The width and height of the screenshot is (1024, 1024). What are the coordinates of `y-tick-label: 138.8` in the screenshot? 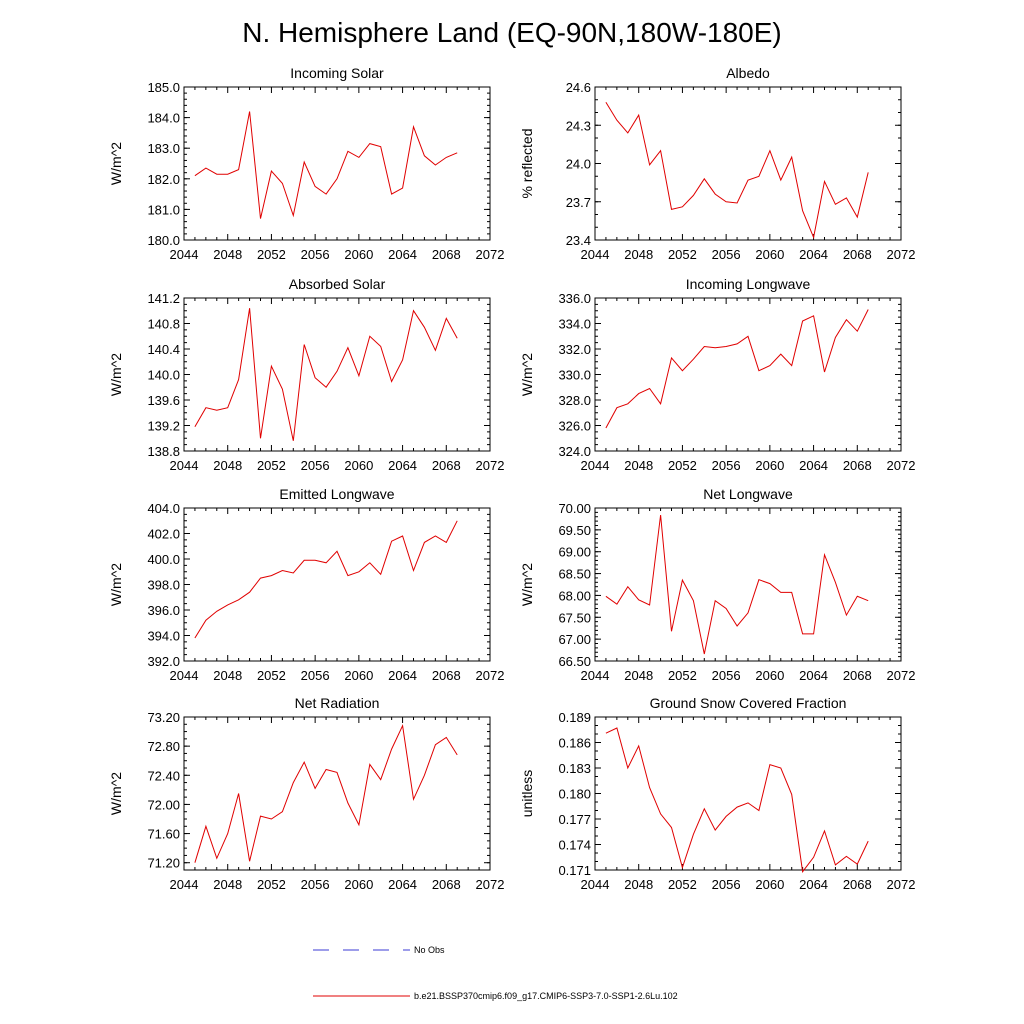 It's located at (163, 451).